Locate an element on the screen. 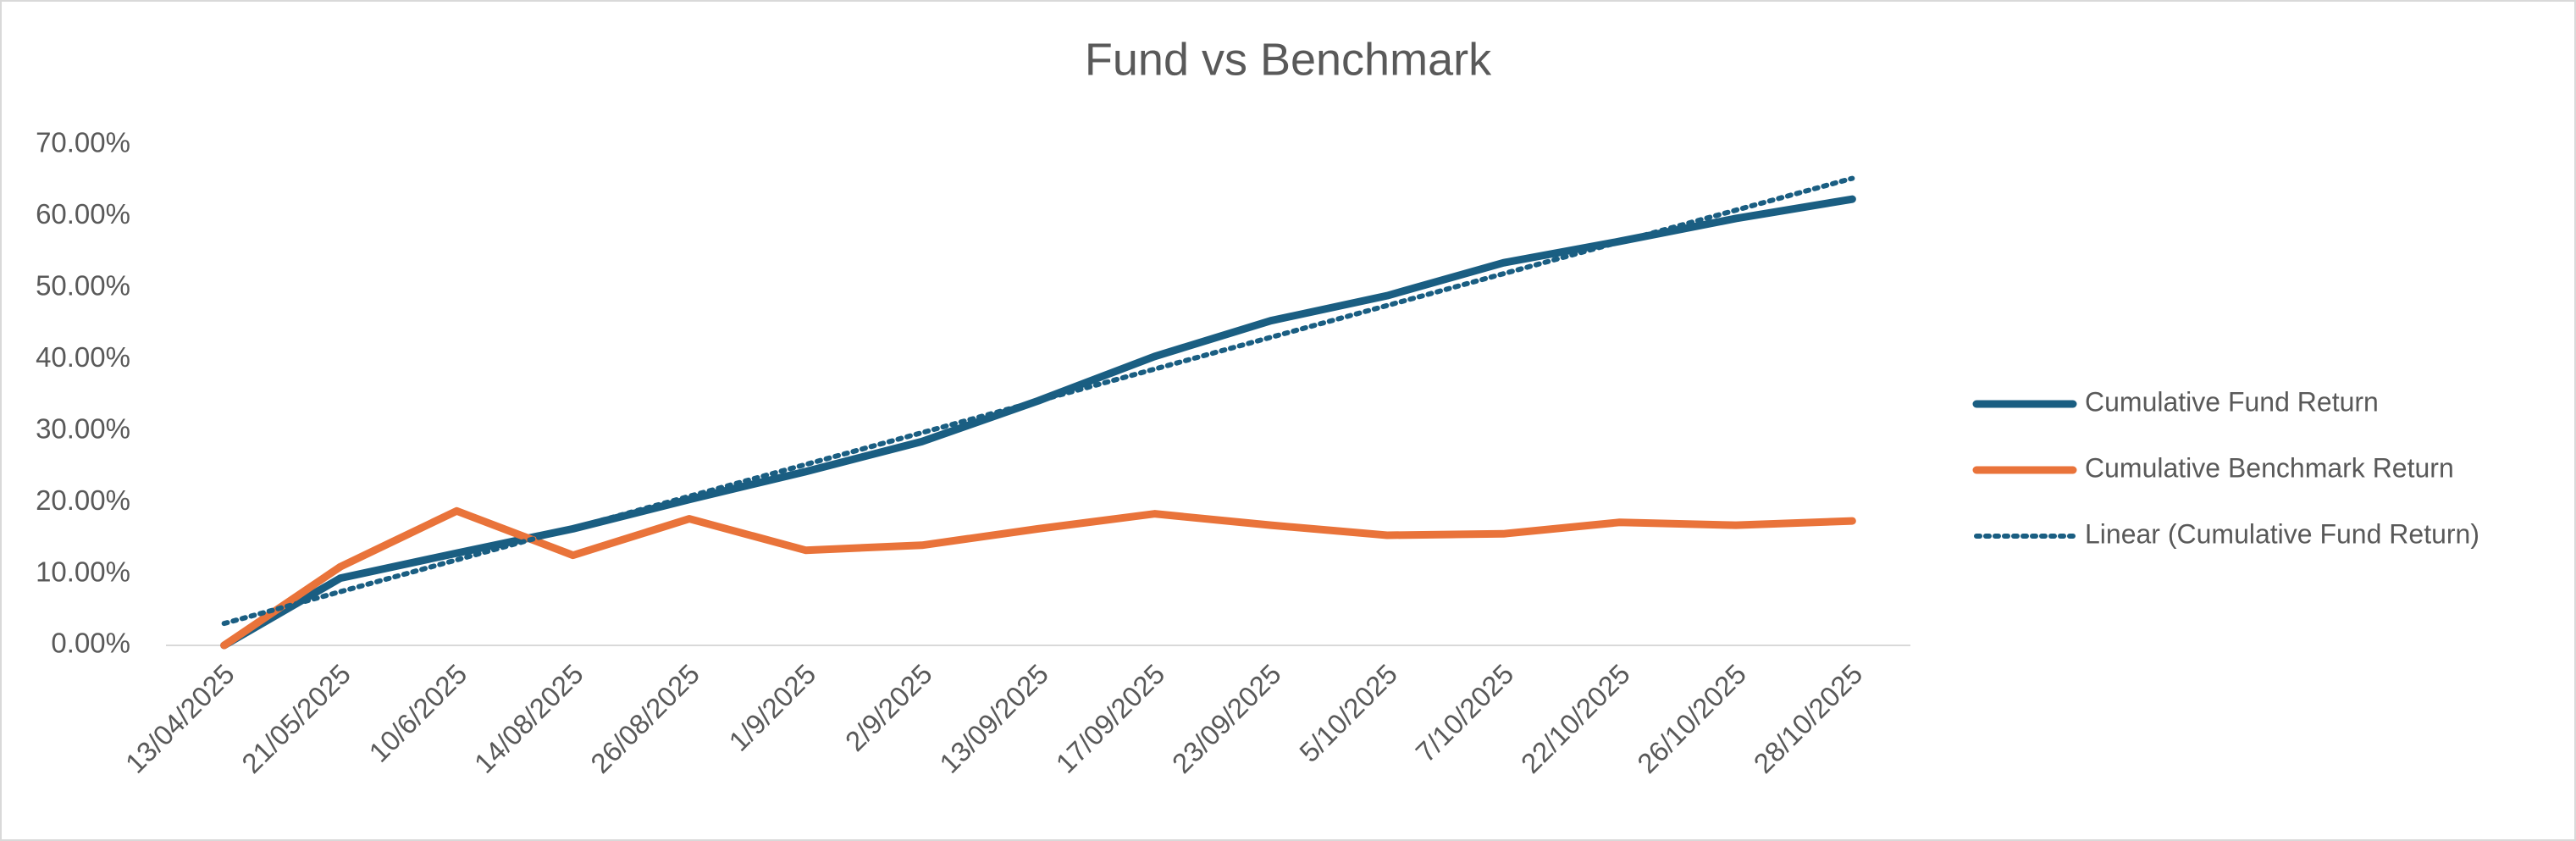  y-tick-label: 50.00% is located at coordinates (83, 286).